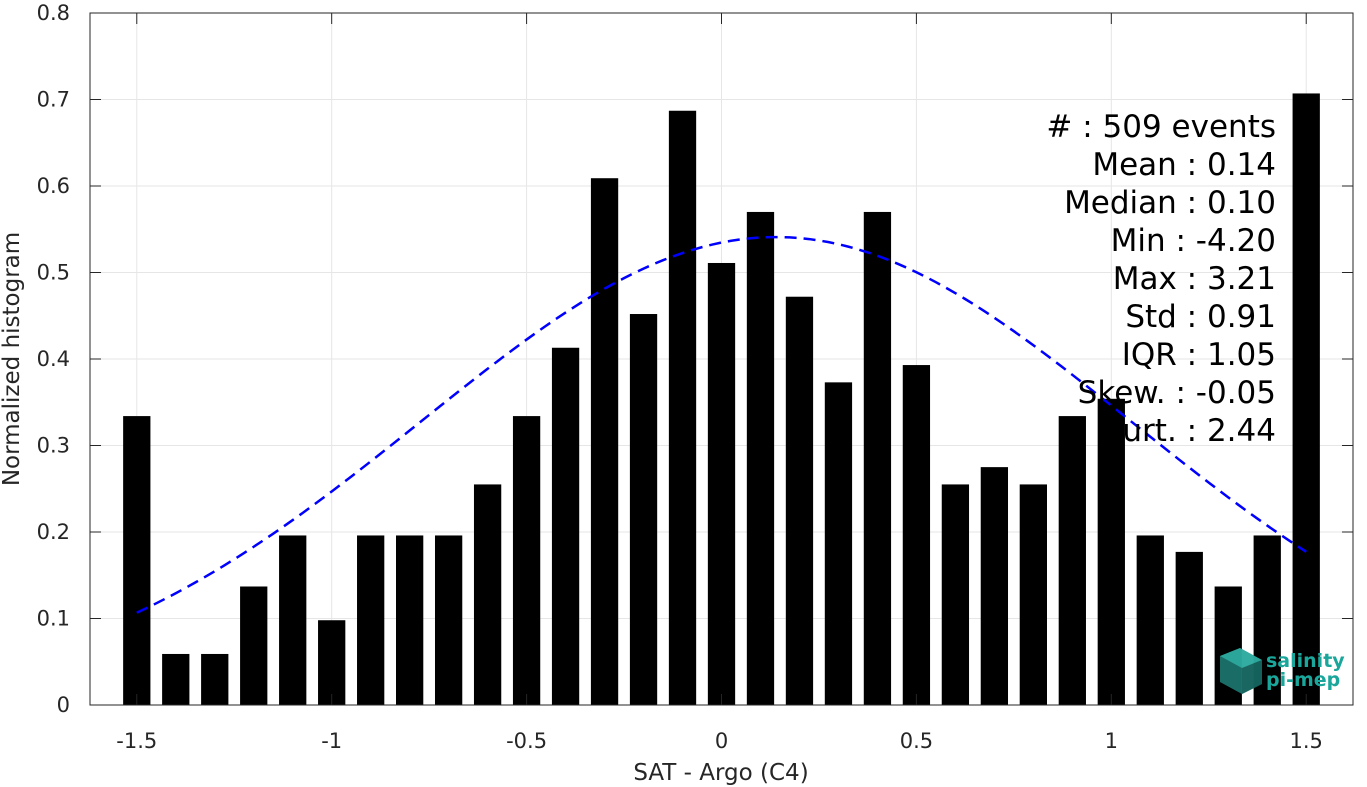 Image resolution: width=1367 pixels, height=787 pixels. Describe the element at coordinates (63, 705) in the screenshot. I see `y-tick-label-0: 0` at that location.